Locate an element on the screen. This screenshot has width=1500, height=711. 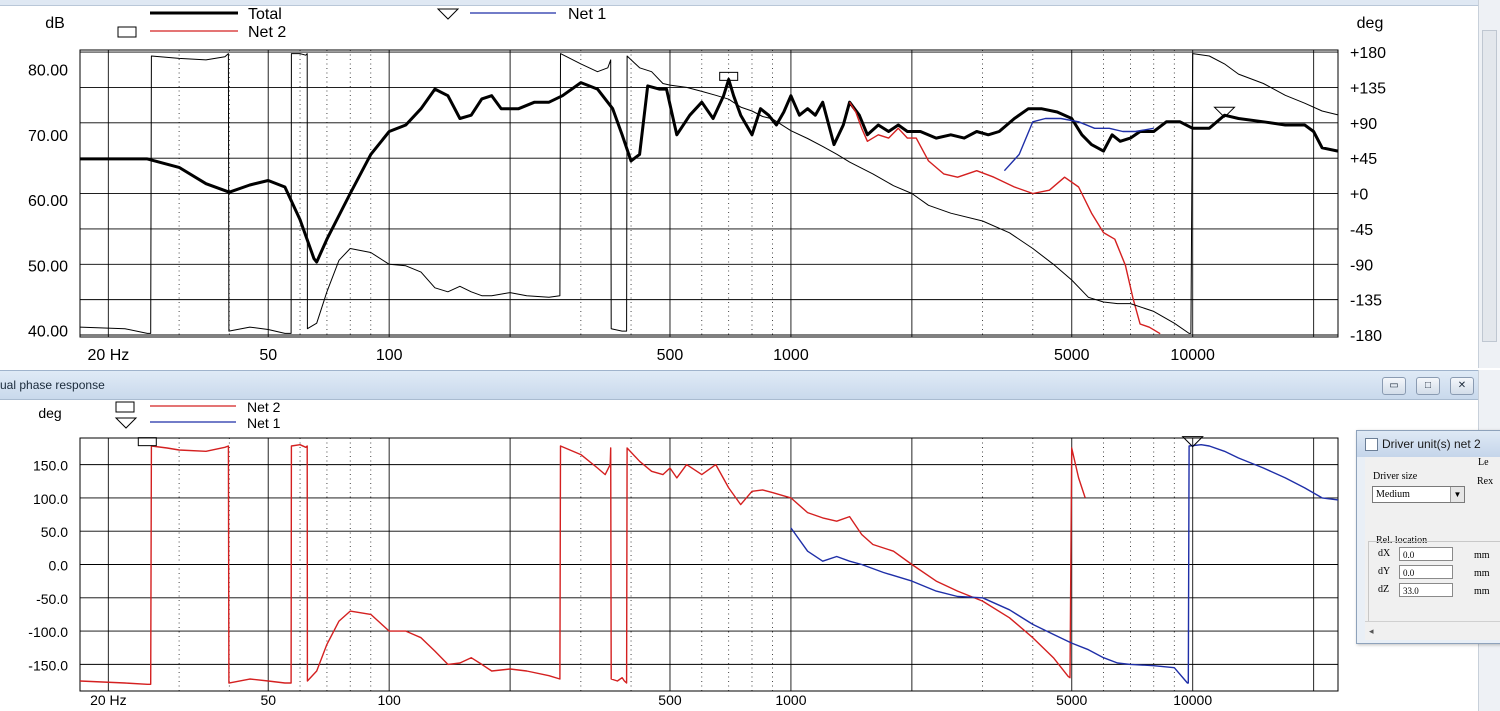
dialog-horizontal-scrollbar: ◂ is located at coordinates (1432, 630).